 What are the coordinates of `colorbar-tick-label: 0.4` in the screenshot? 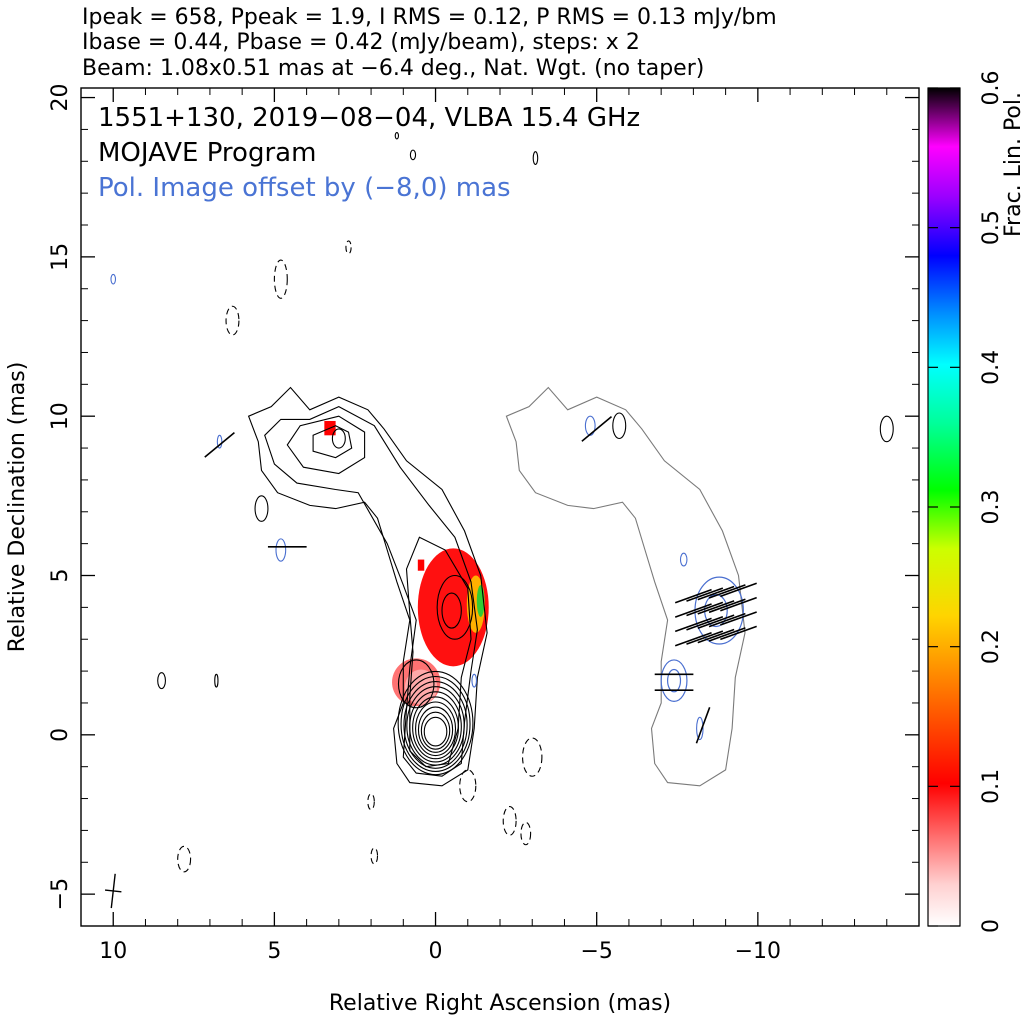 It's located at (991, 367).